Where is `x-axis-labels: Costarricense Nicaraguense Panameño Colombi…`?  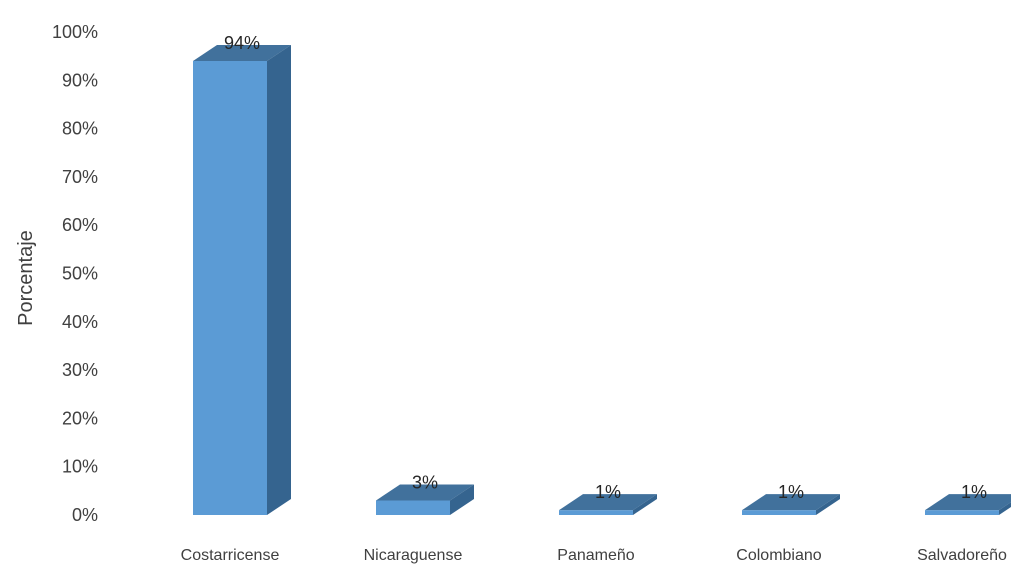 x-axis-labels: Costarricense Nicaraguense Panameño Colombi… is located at coordinates (594, 555).